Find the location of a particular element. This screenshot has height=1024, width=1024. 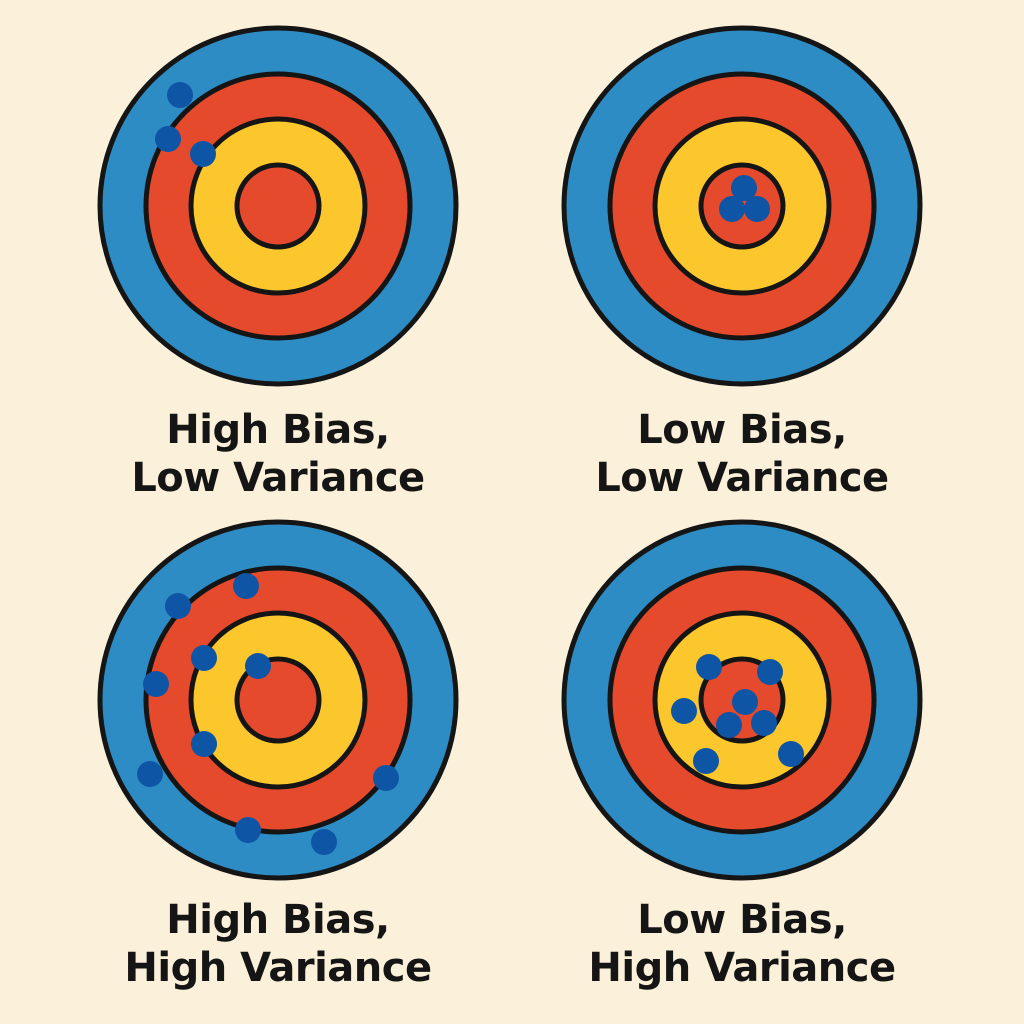

target-low-bias-high-variance is located at coordinates (742, 700).